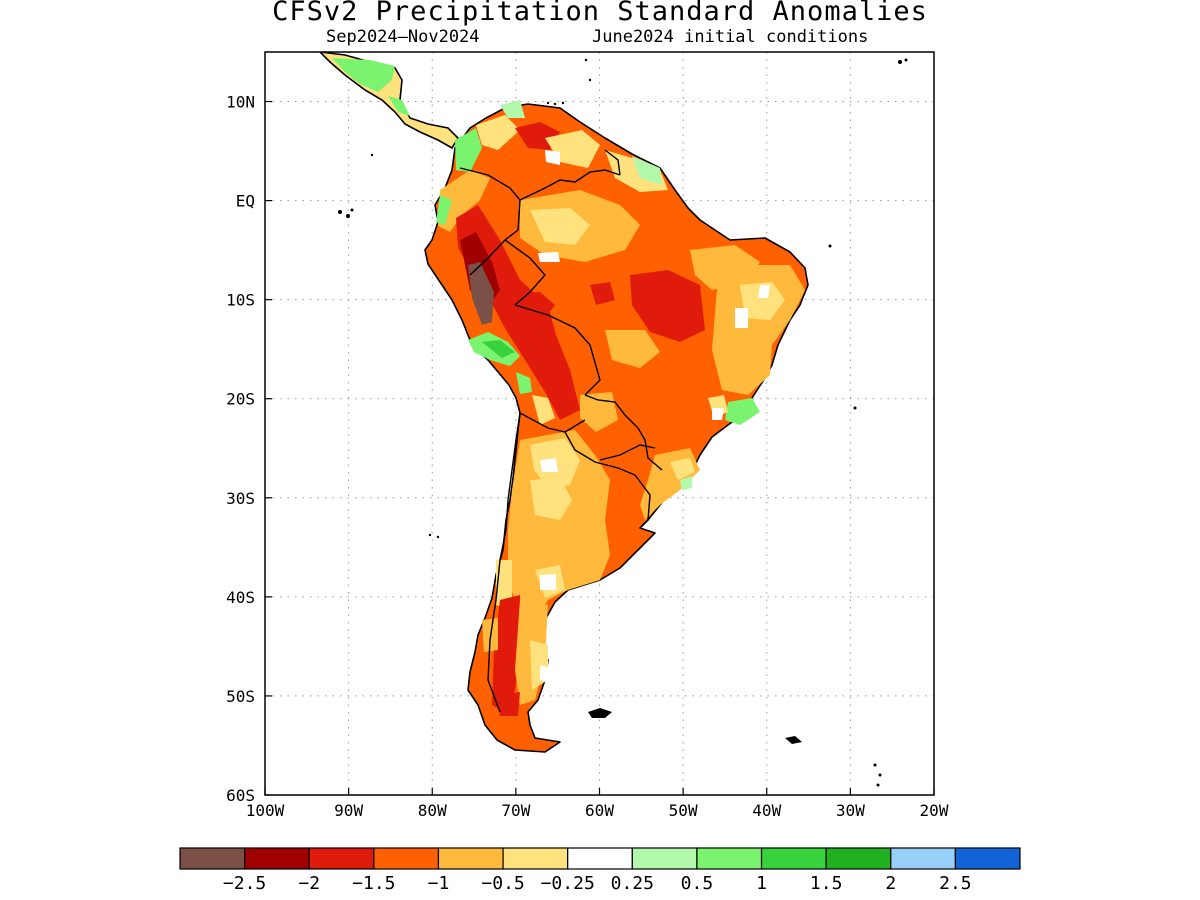 The image size is (1200, 900). I want to click on color-legend: −2.5 −2 −1.5 −1 −0.5 −0.25 0.25 0.5 1 1.5 2 2.5, so click(600, 870).